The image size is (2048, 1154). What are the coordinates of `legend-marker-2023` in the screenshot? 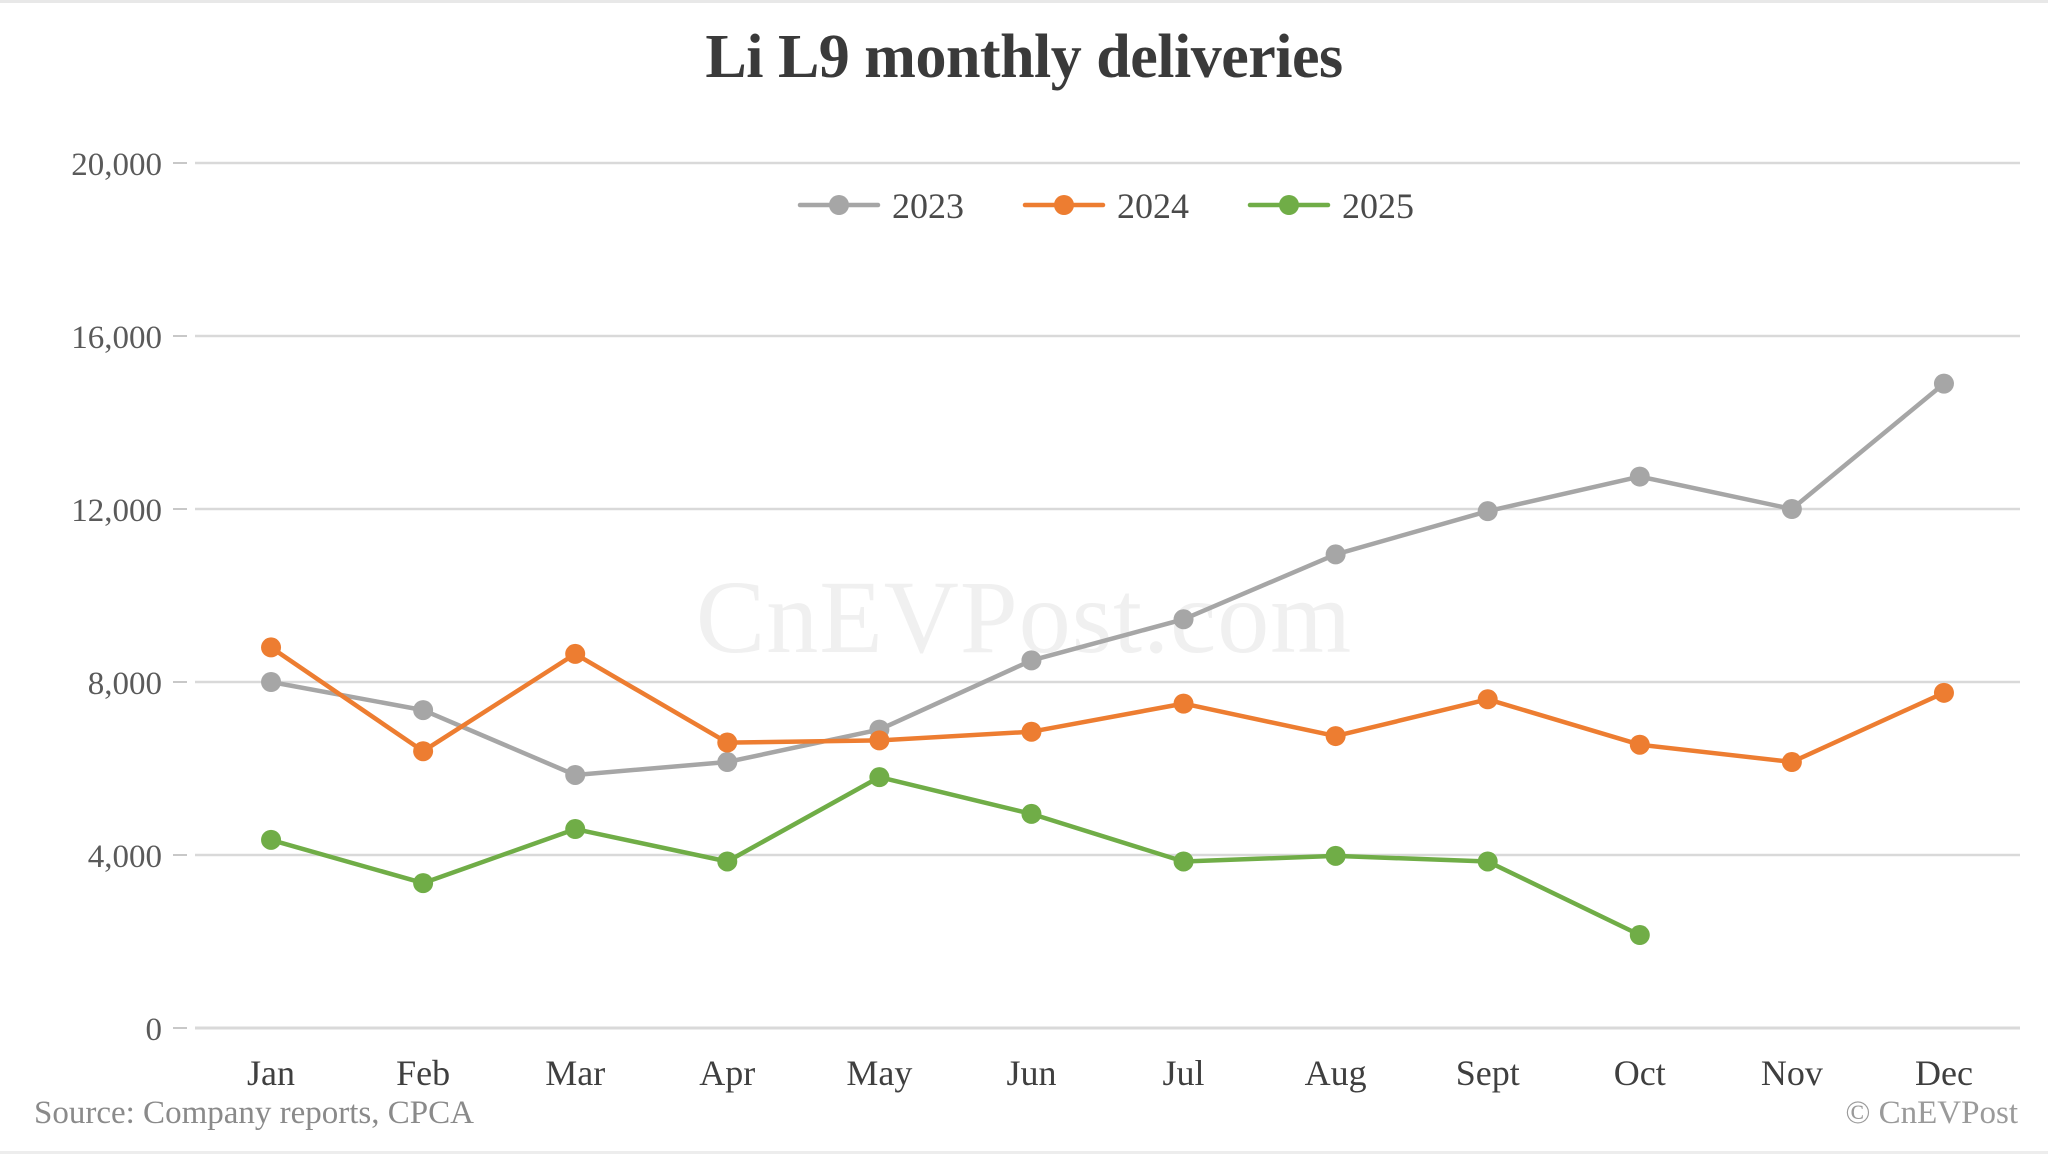 It's located at (839, 205).